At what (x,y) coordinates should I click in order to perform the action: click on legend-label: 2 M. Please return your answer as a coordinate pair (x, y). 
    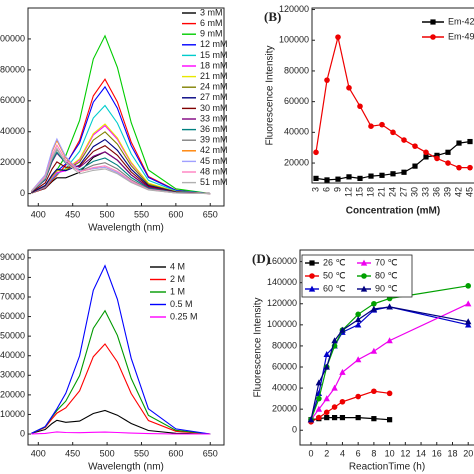
    Looking at the image, I should click on (177, 279).